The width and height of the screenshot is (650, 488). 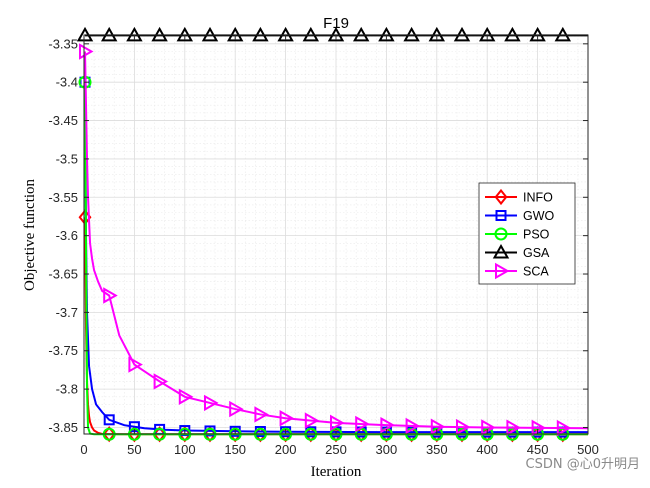 I want to click on x-tick-label: 150, so click(x=235, y=449).